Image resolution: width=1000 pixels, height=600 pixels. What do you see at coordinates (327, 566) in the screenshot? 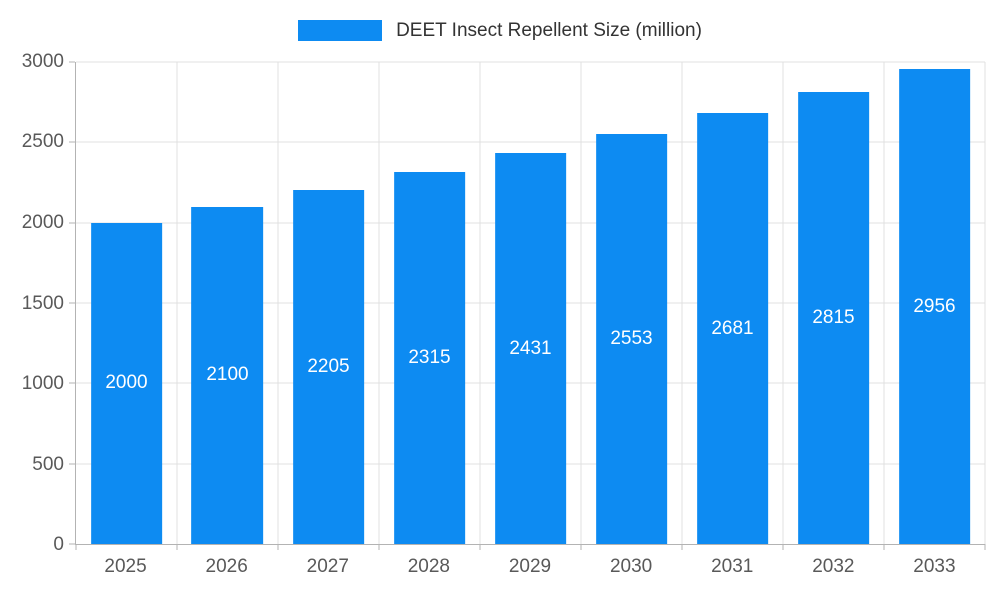
I see `x-axis-tick-label: 2027` at bounding box center [327, 566].